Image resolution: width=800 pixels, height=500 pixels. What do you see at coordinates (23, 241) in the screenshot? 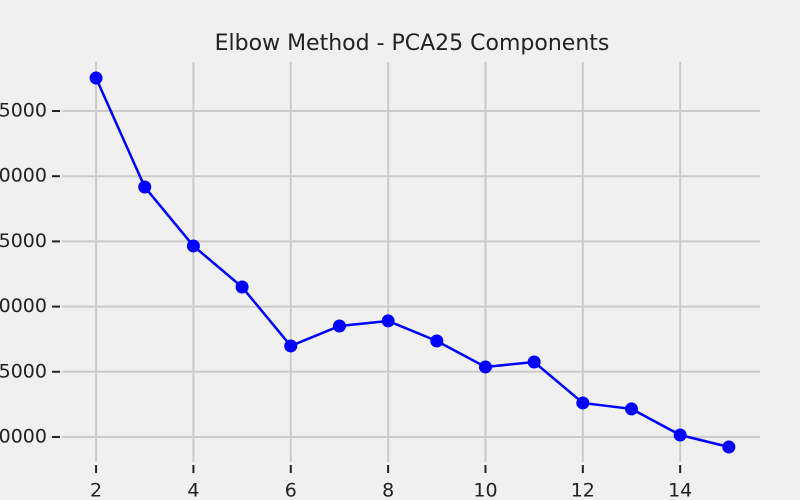
I see `y-tick-label: 35000` at bounding box center [23, 241].